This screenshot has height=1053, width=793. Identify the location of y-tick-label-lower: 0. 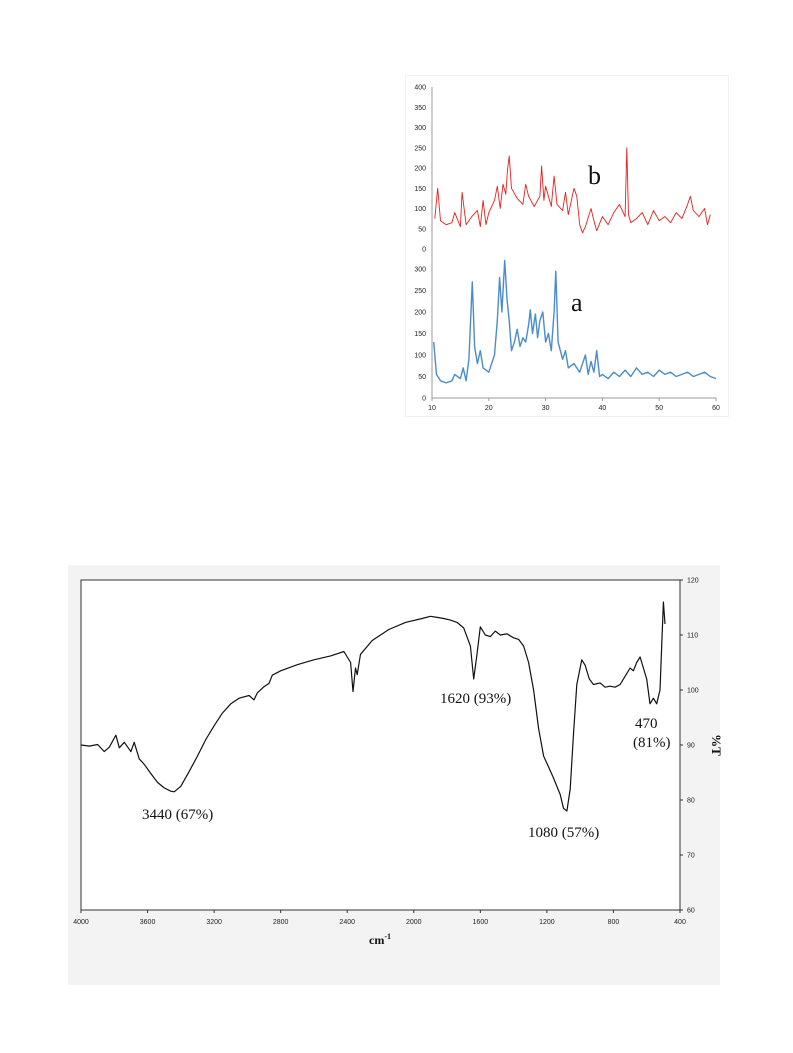
(424, 399).